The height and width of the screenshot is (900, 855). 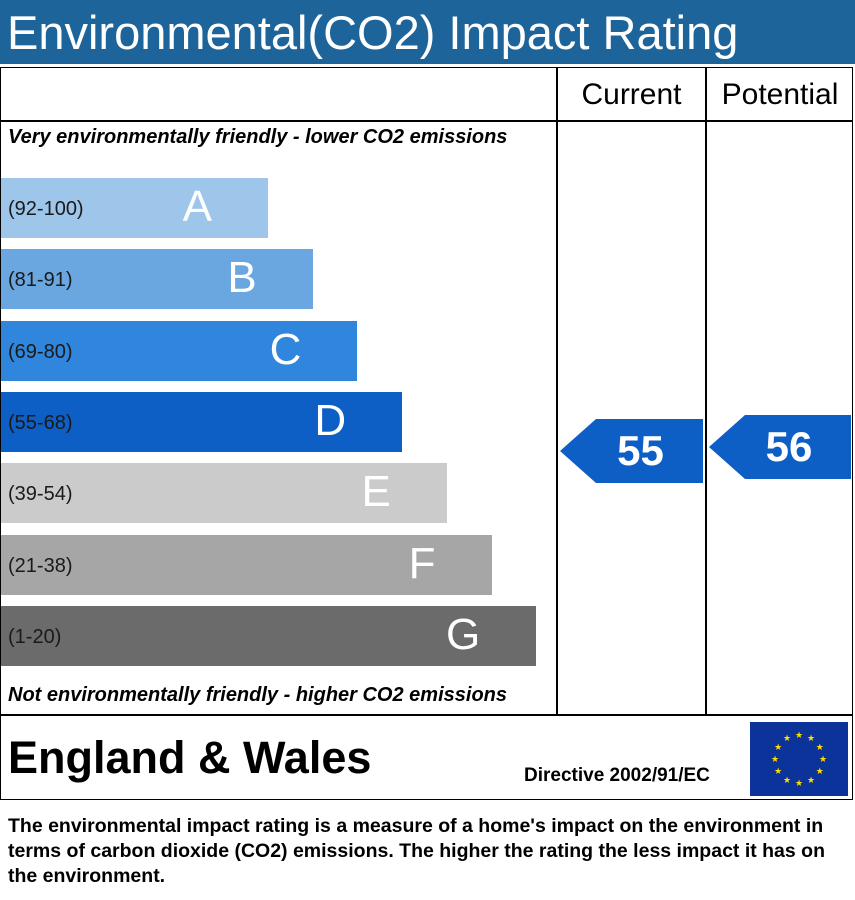 What do you see at coordinates (373, 32) in the screenshot?
I see `page-title: Environmental(CO2) Impact Rating` at bounding box center [373, 32].